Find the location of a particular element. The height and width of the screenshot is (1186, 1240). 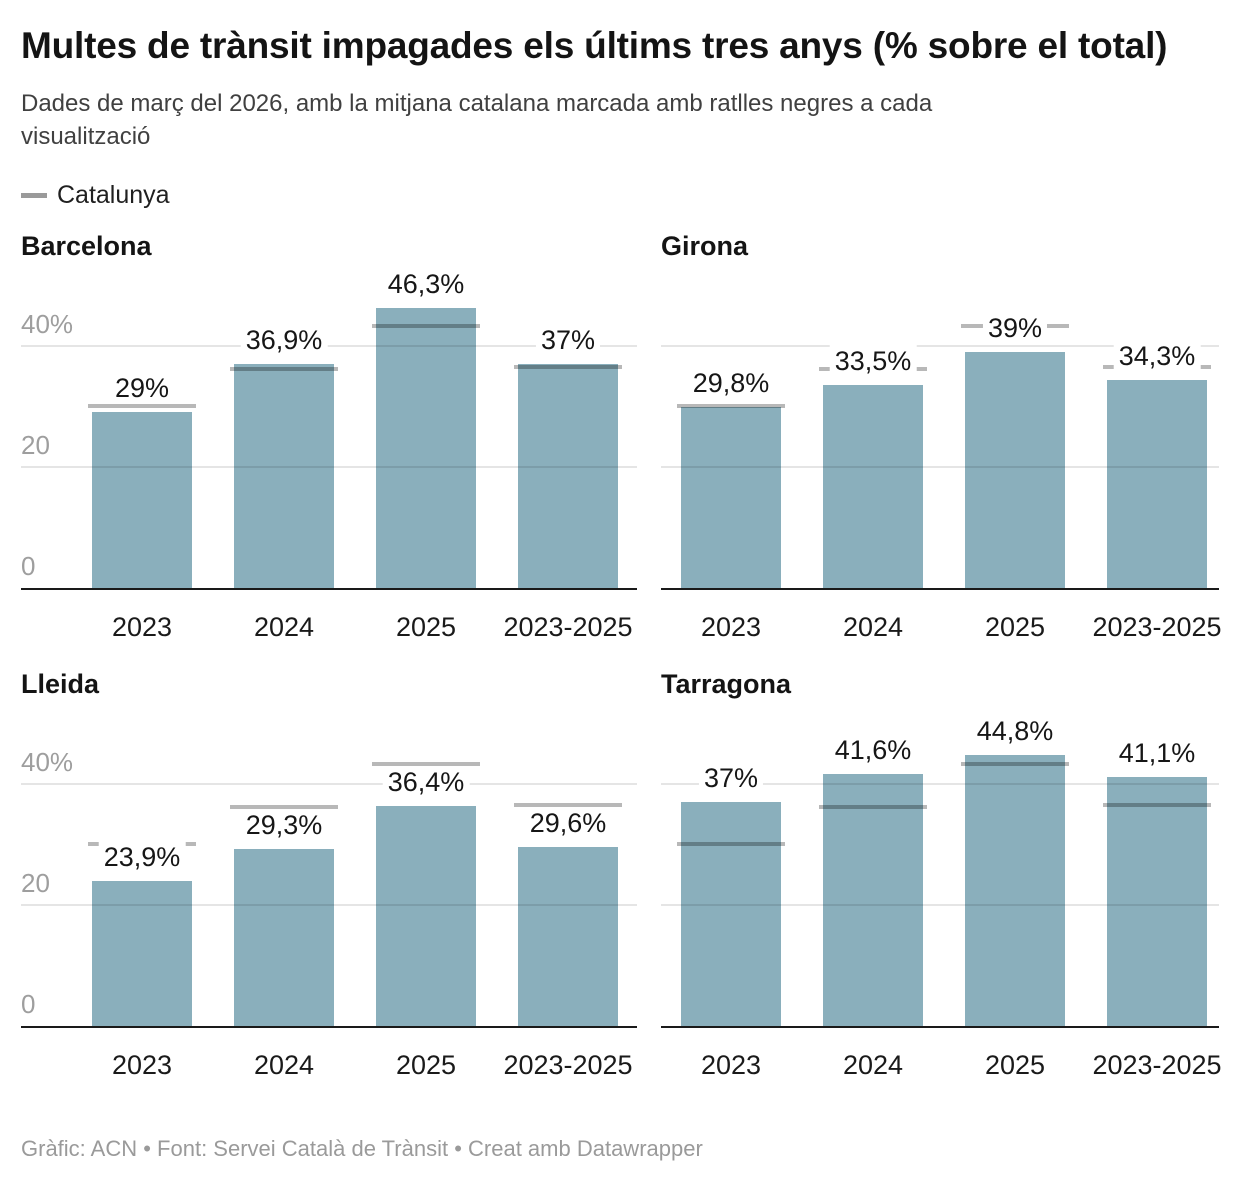

panel-title: Girona is located at coordinates (705, 246).